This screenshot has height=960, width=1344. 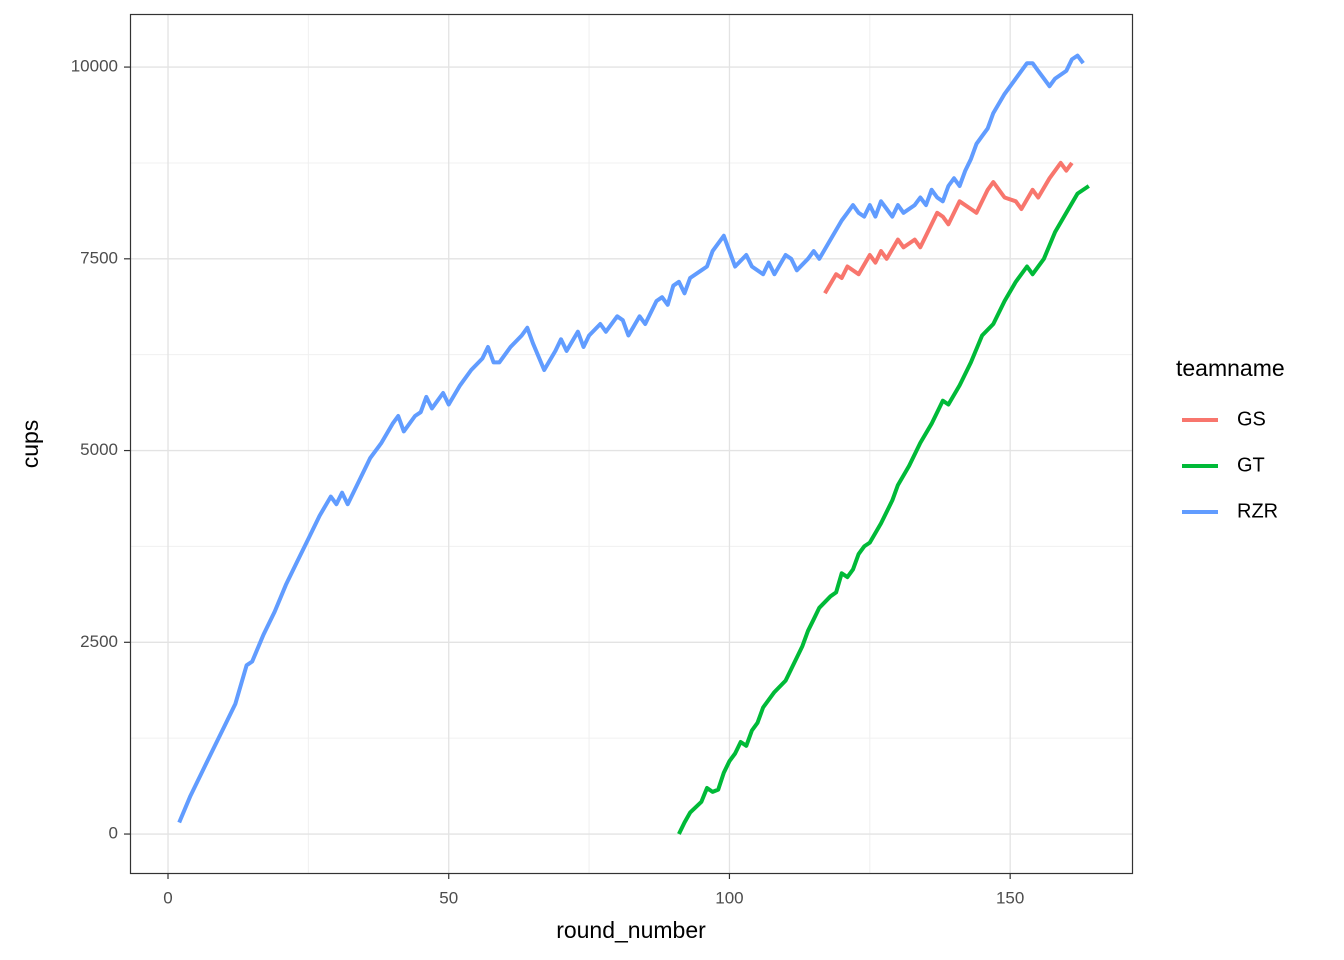 What do you see at coordinates (631, 930) in the screenshot?
I see `x-axis-title: round_number` at bounding box center [631, 930].